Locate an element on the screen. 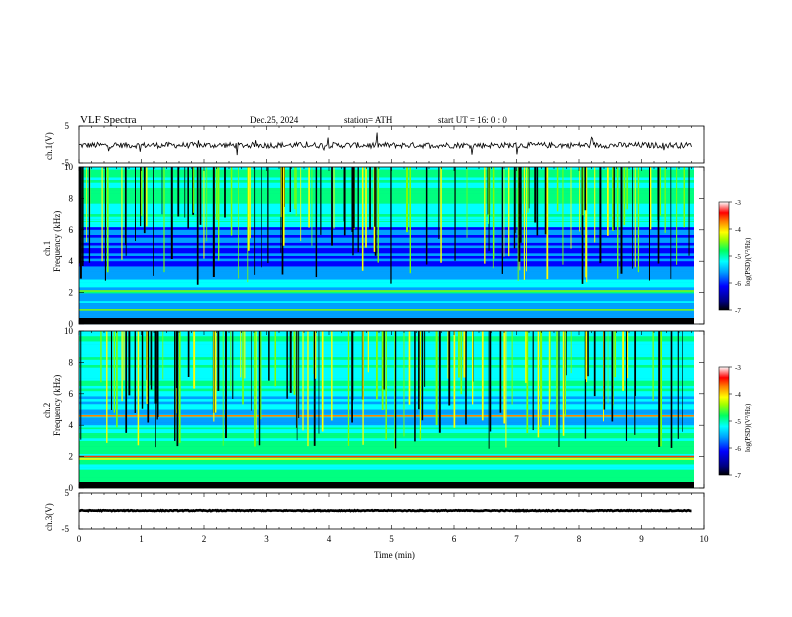 This screenshot has width=792, height=617. ch1-waveform-panel: 5 -5 is located at coordinates (383, 144).